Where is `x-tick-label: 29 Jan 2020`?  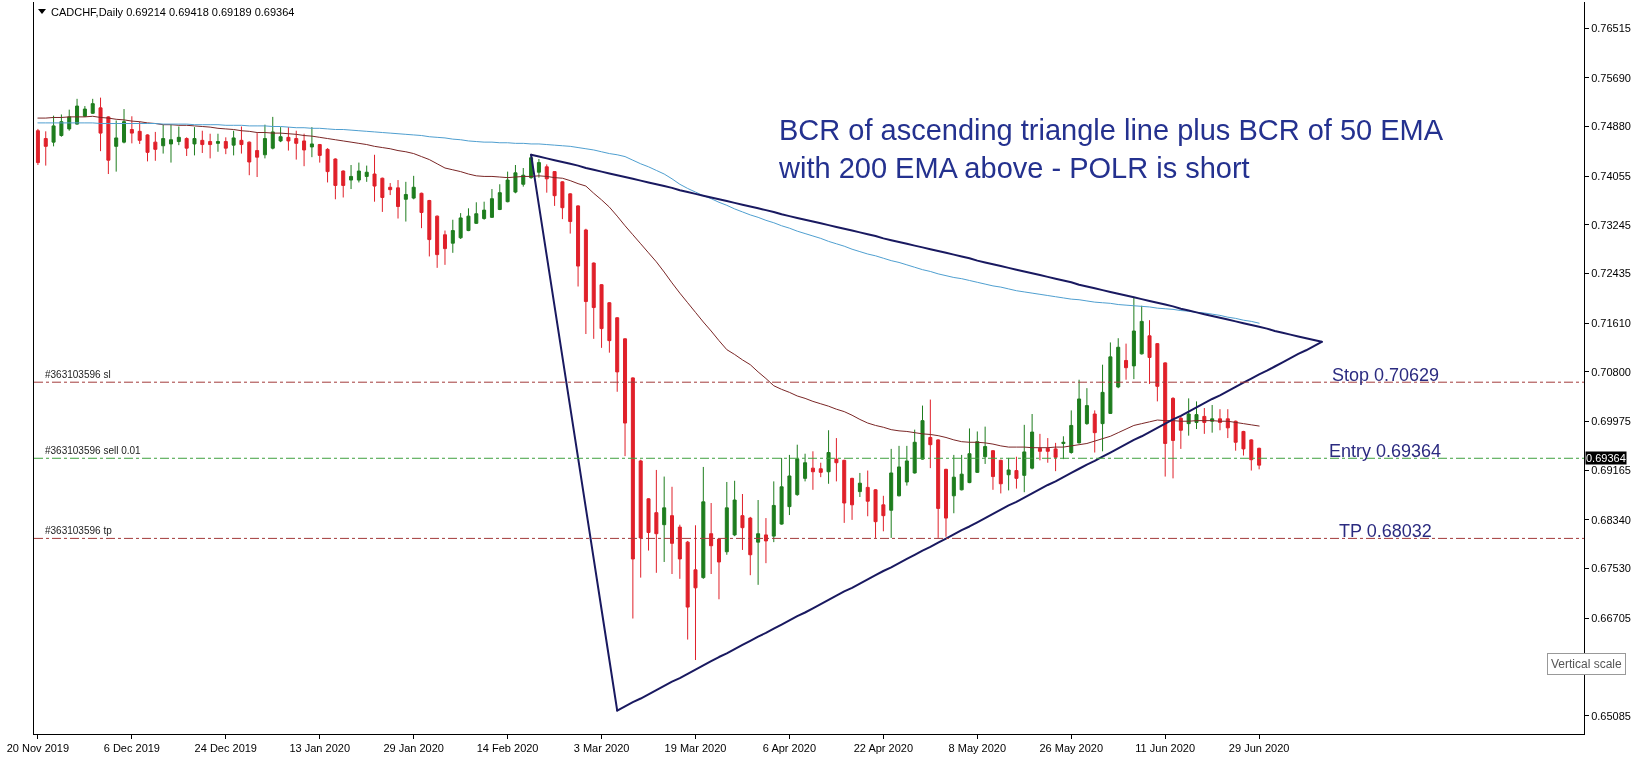
x-tick-label: 29 Jan 2020 is located at coordinates (413, 748).